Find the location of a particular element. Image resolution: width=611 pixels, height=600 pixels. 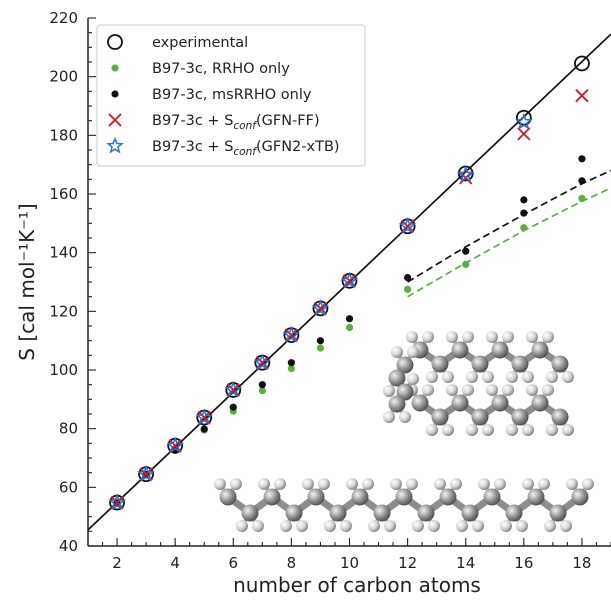

legend-label: B97-3c, RRHO only is located at coordinates (221, 69).